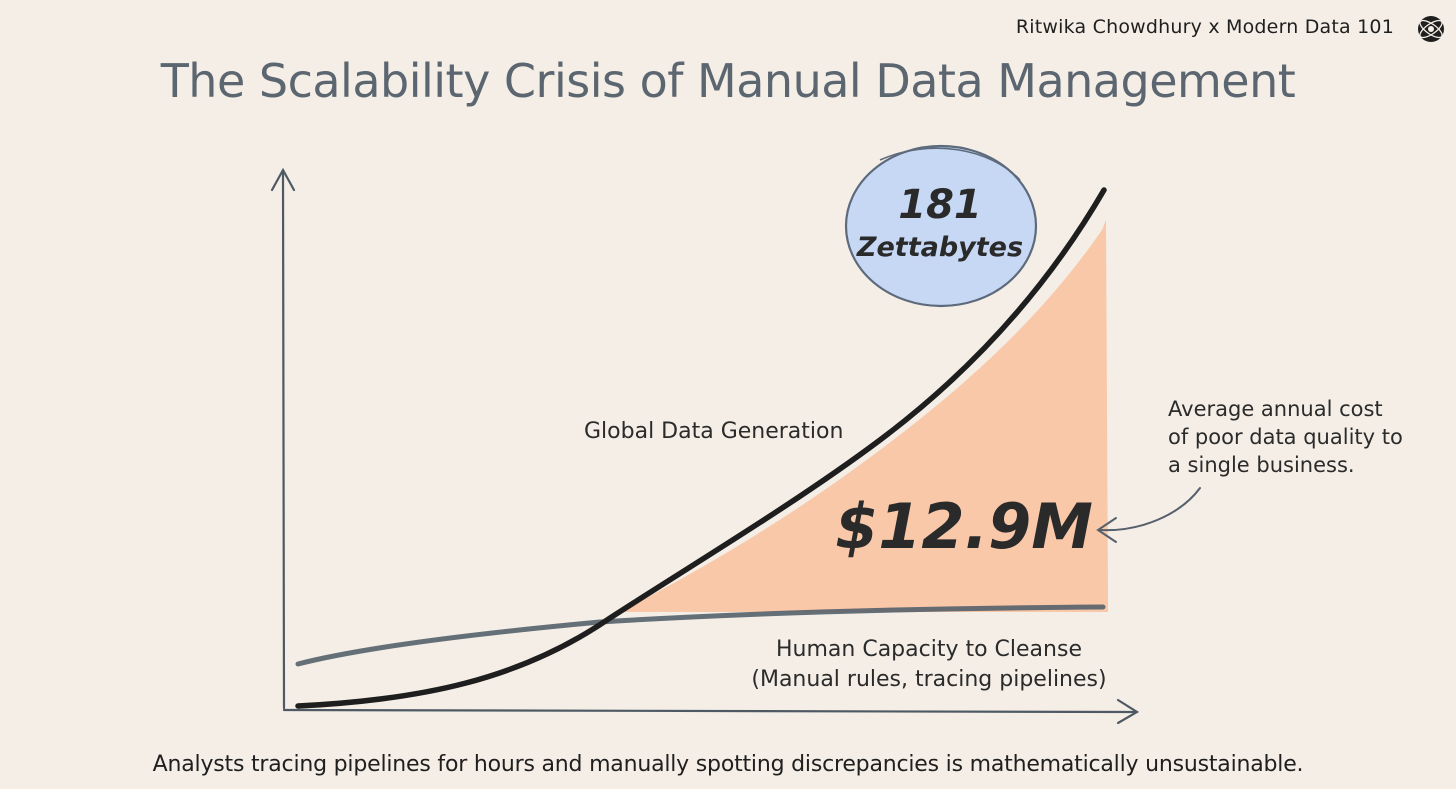 Image resolution: width=1456 pixels, height=789 pixels. I want to click on bubble-number: 181, so click(940, 205).